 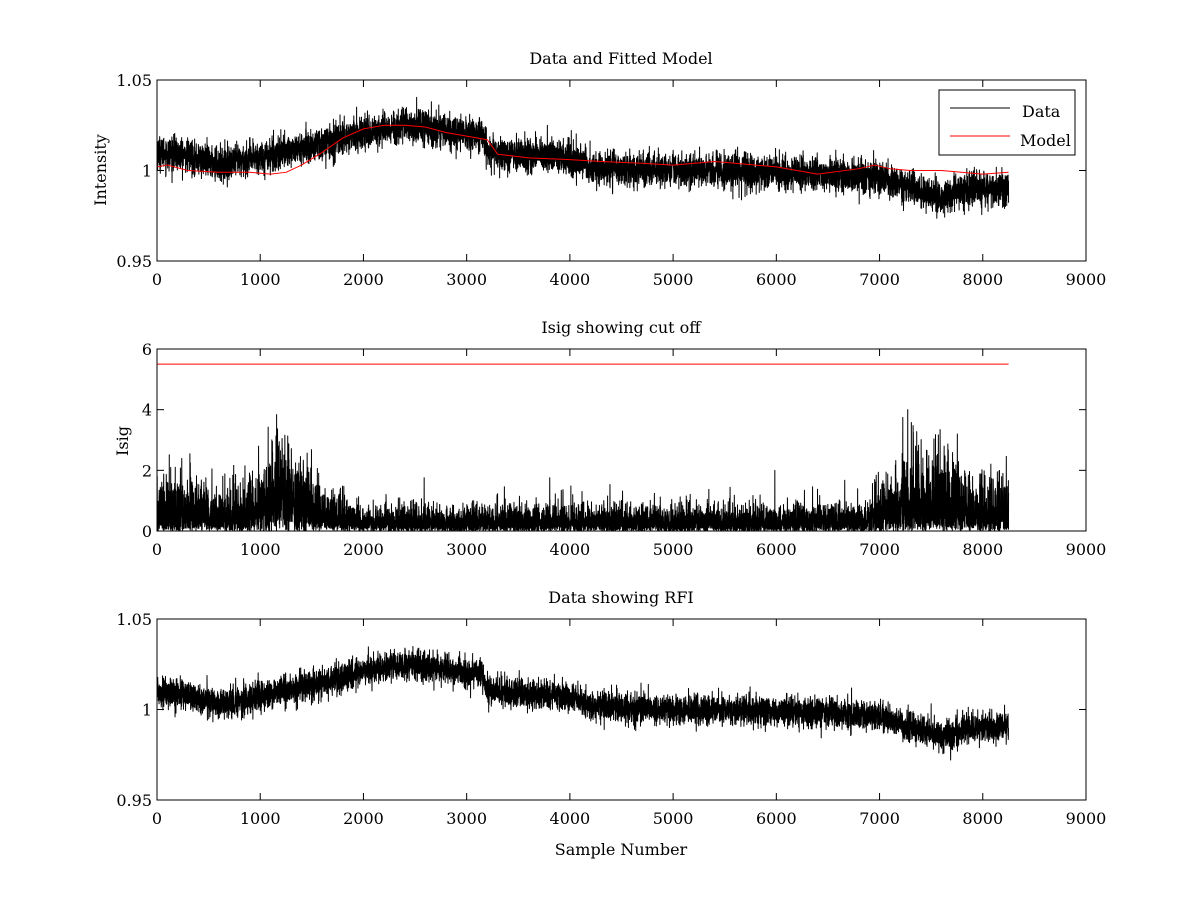 What do you see at coordinates (147, 531) in the screenshot?
I see `y-tick-label: 0` at bounding box center [147, 531].